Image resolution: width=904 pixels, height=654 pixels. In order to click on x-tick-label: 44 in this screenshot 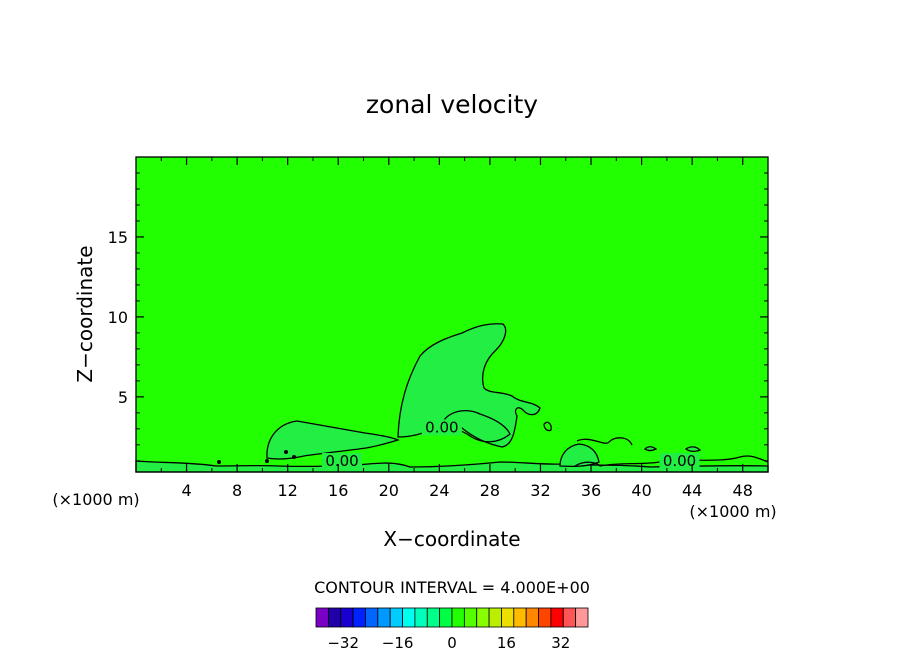, I will do `click(692, 490)`.